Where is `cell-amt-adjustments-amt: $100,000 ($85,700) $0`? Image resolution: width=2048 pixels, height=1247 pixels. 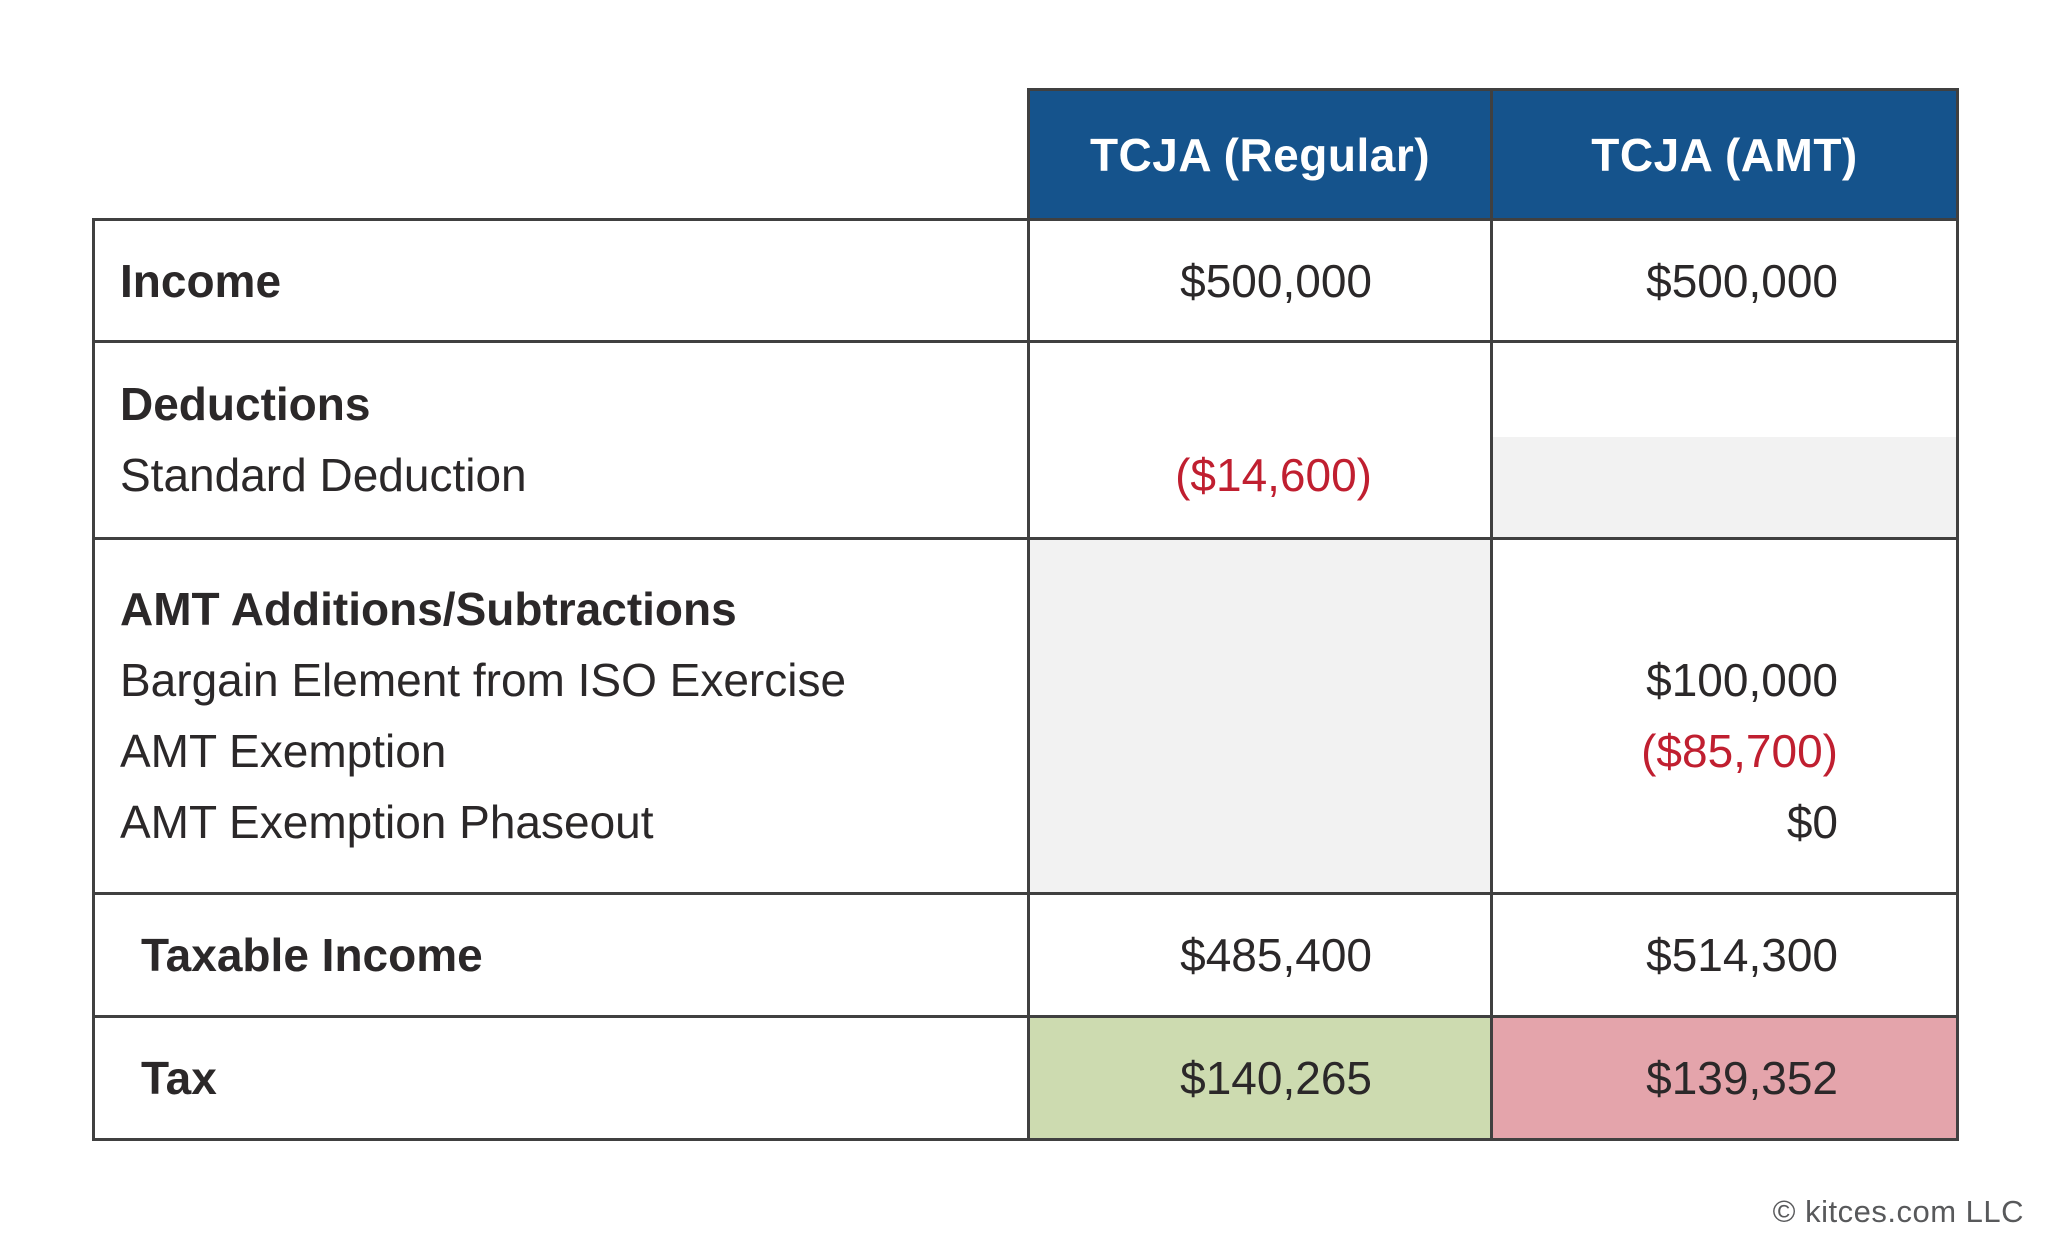 cell-amt-adjustments-amt: $100,000 ($85,700) $0 is located at coordinates (1724, 716).